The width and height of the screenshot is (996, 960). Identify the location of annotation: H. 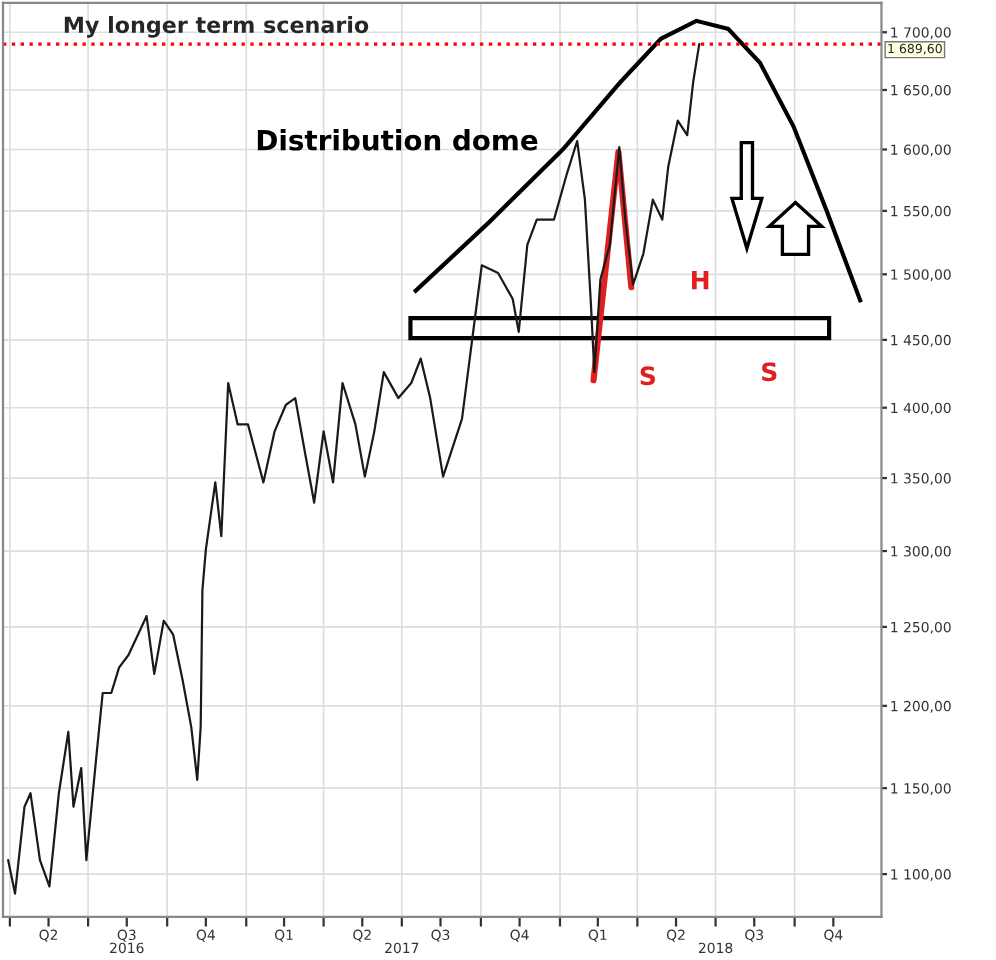
(700, 280).